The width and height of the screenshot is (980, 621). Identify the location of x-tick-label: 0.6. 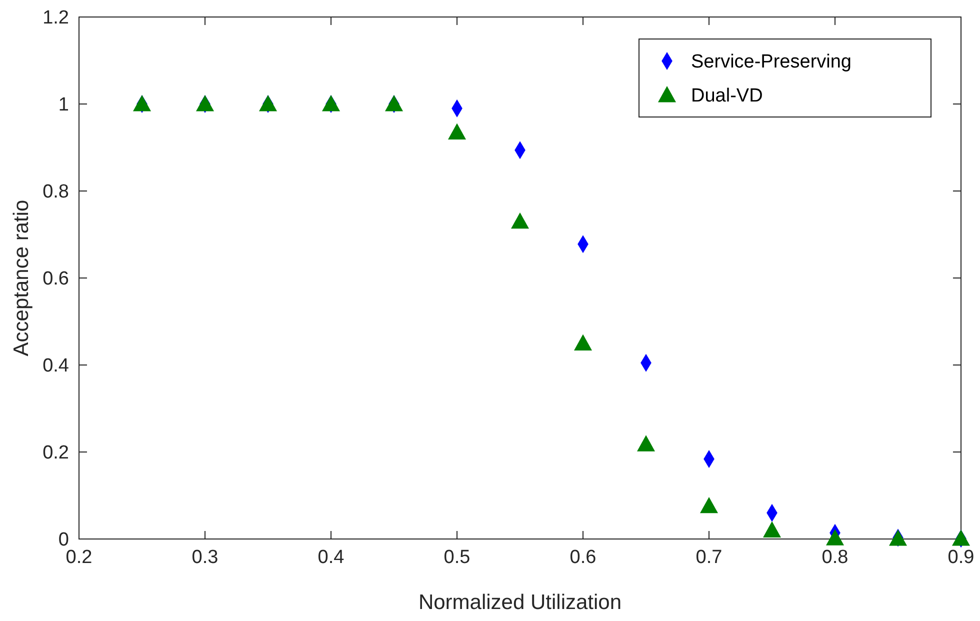
(583, 557).